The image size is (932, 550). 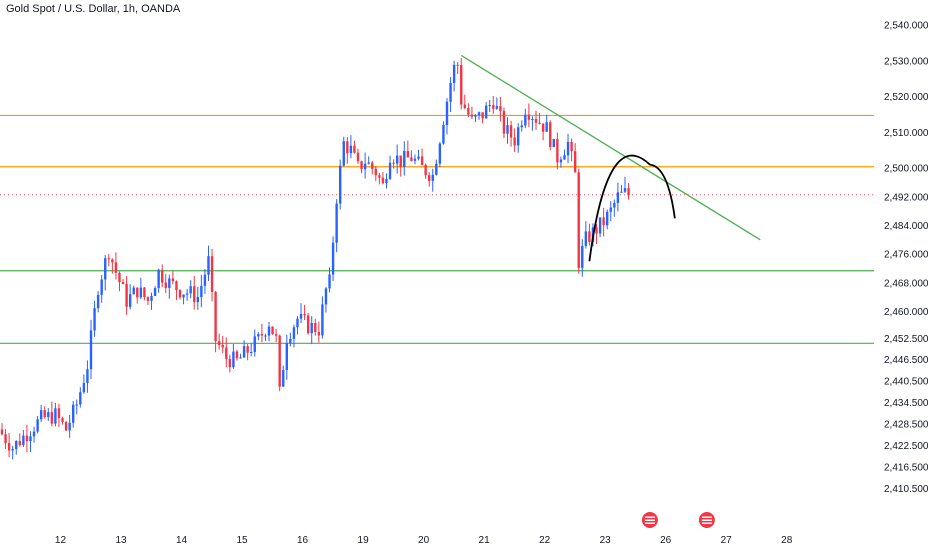 I want to click on price-tick-label: 2,460.000, so click(x=906, y=312).